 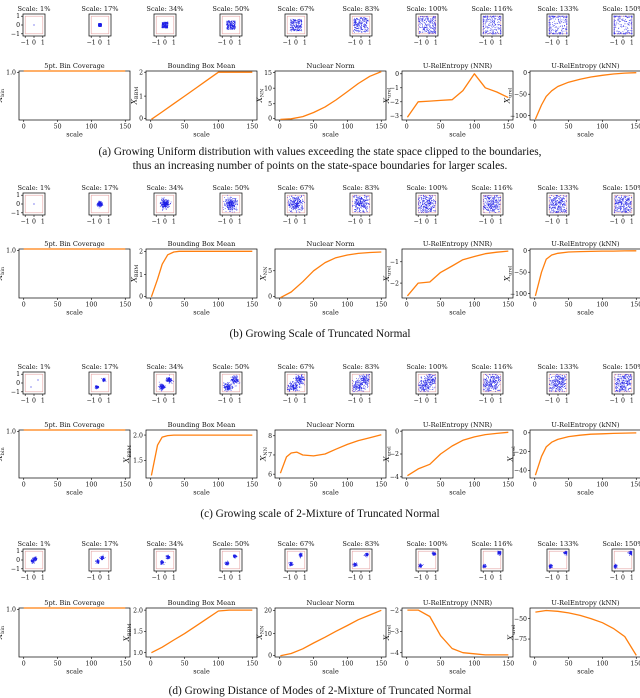 What do you see at coordinates (156, 43) in the screenshot?
I see `x-tick-label: −1` at bounding box center [156, 43].